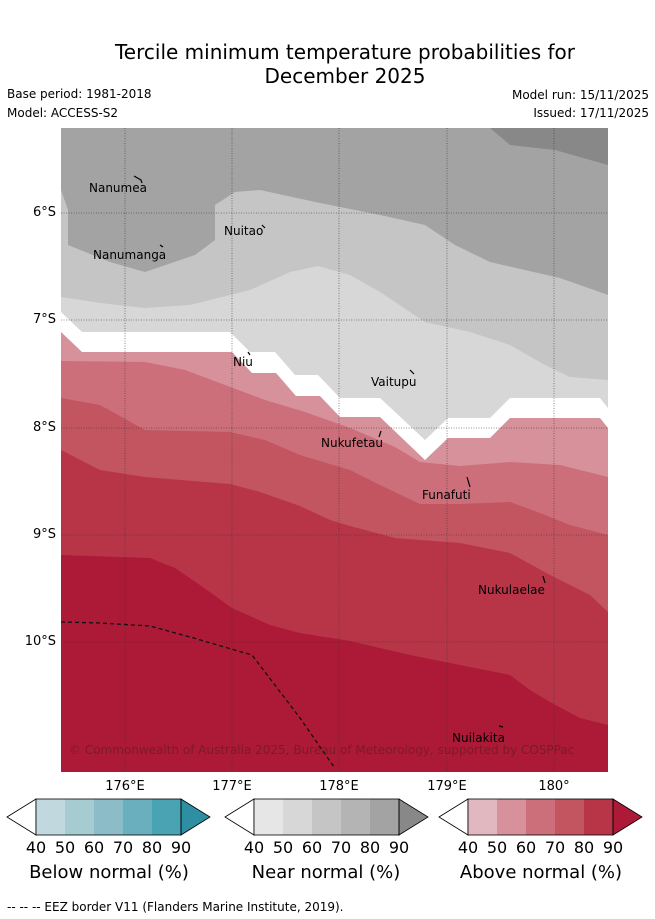  Describe the element at coordinates (239, 817) in the screenshot. I see `colorbar-near-under-arrow` at that location.